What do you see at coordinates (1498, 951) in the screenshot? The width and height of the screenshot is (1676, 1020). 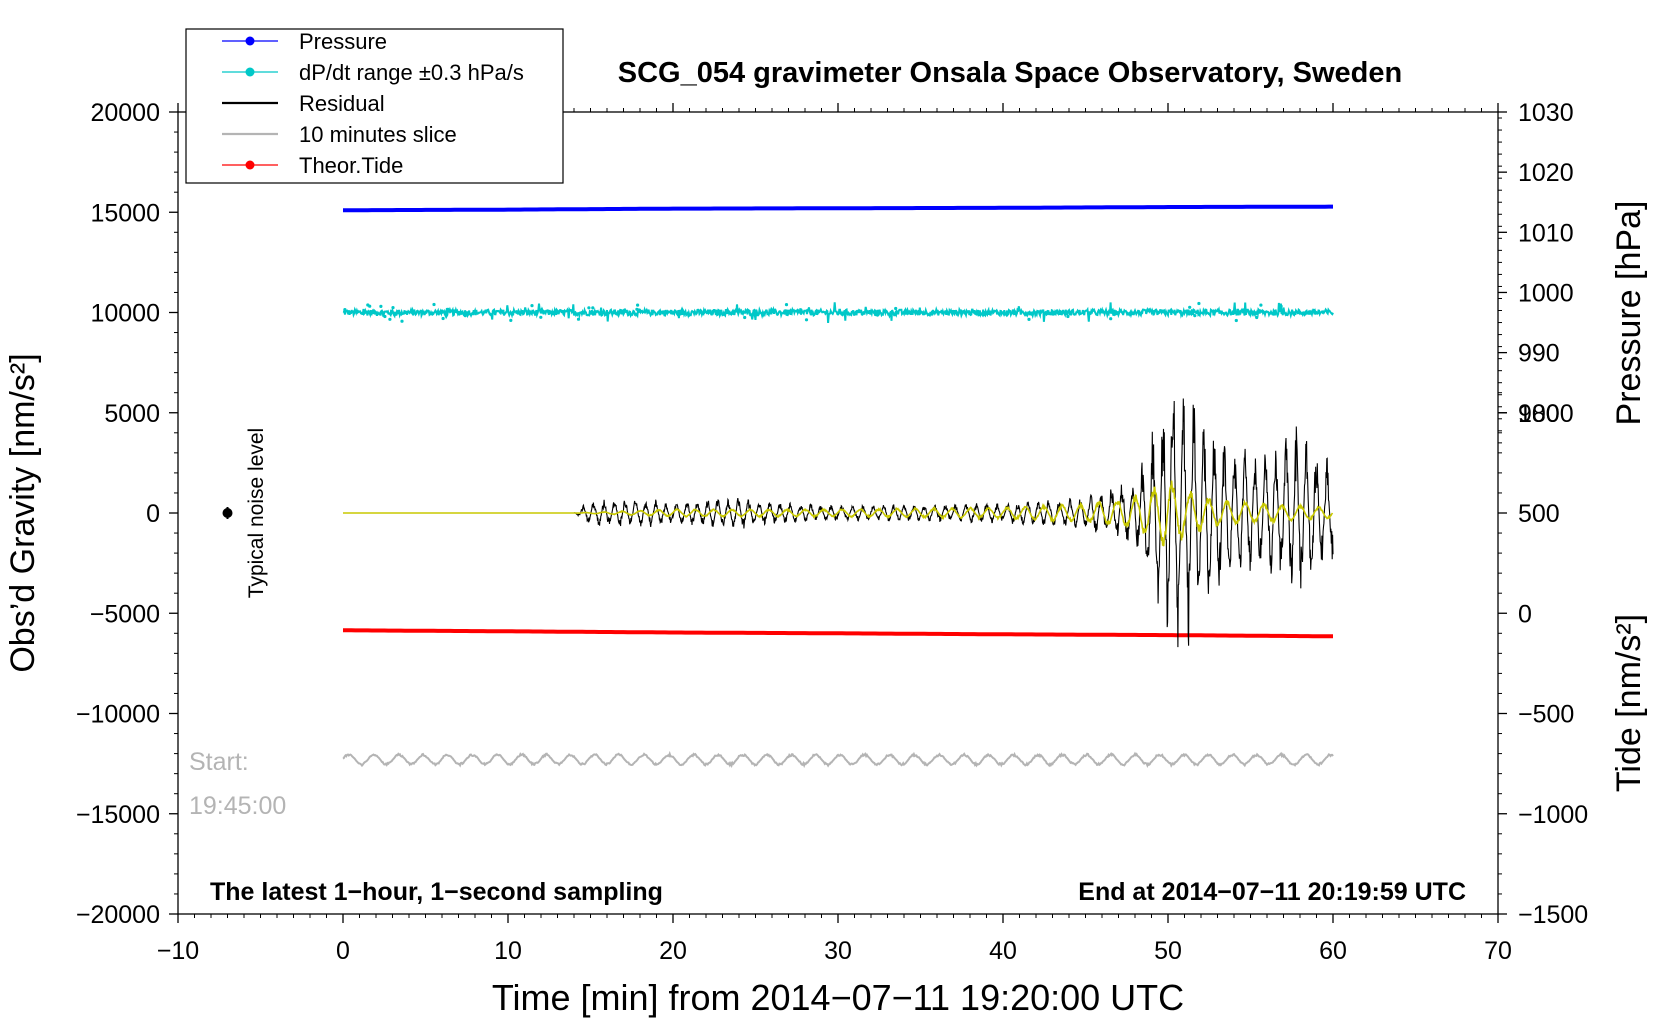 I see `x-tick-label: 70` at bounding box center [1498, 951].